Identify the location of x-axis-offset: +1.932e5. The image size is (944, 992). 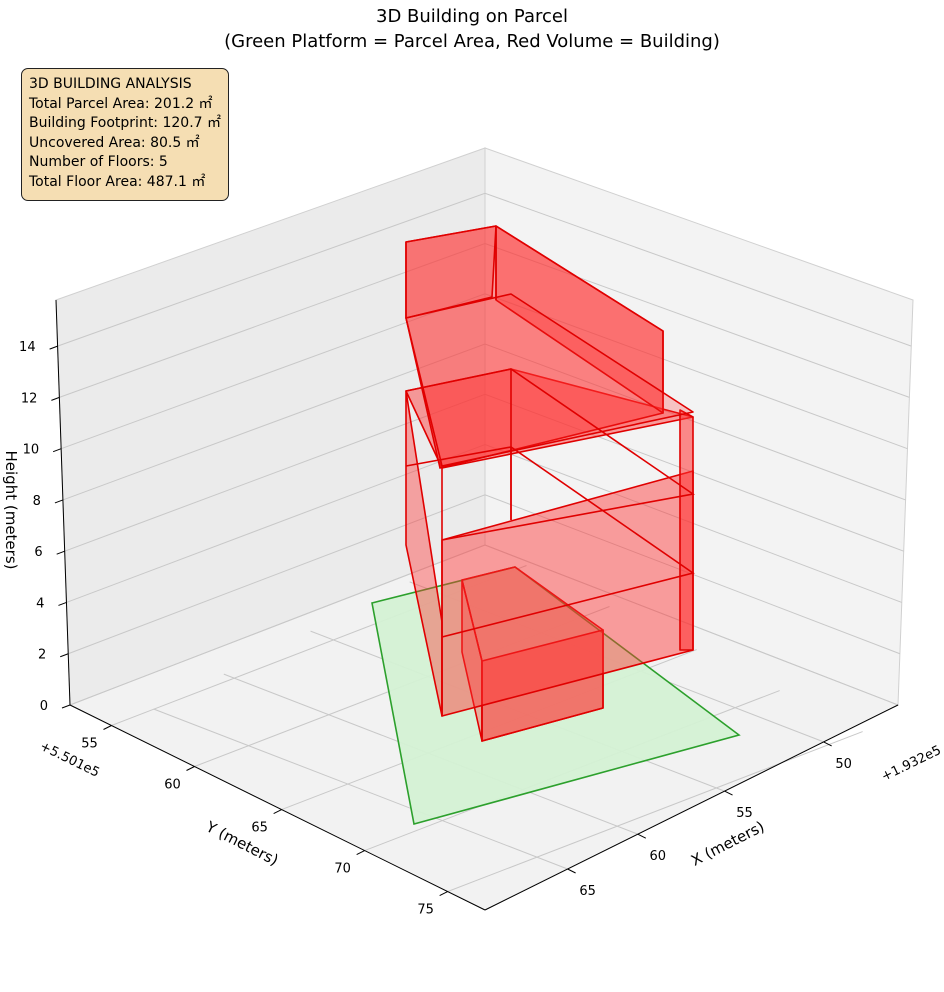
(911, 764).